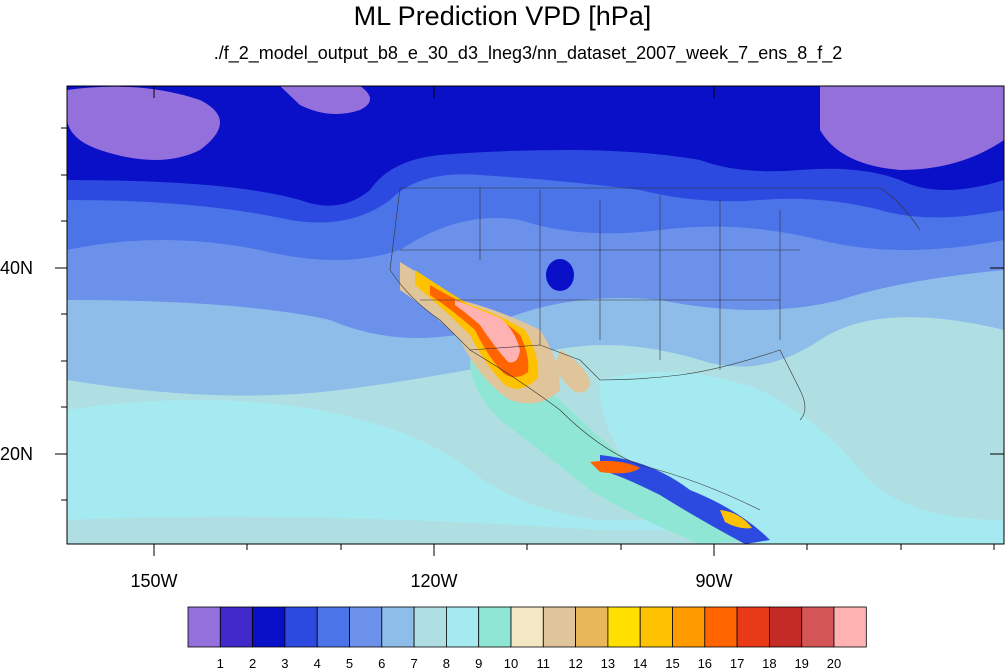 This screenshot has height=672, width=1005. Describe the element at coordinates (615, 467) in the screenshot. I see `field-guerrero` at that location.